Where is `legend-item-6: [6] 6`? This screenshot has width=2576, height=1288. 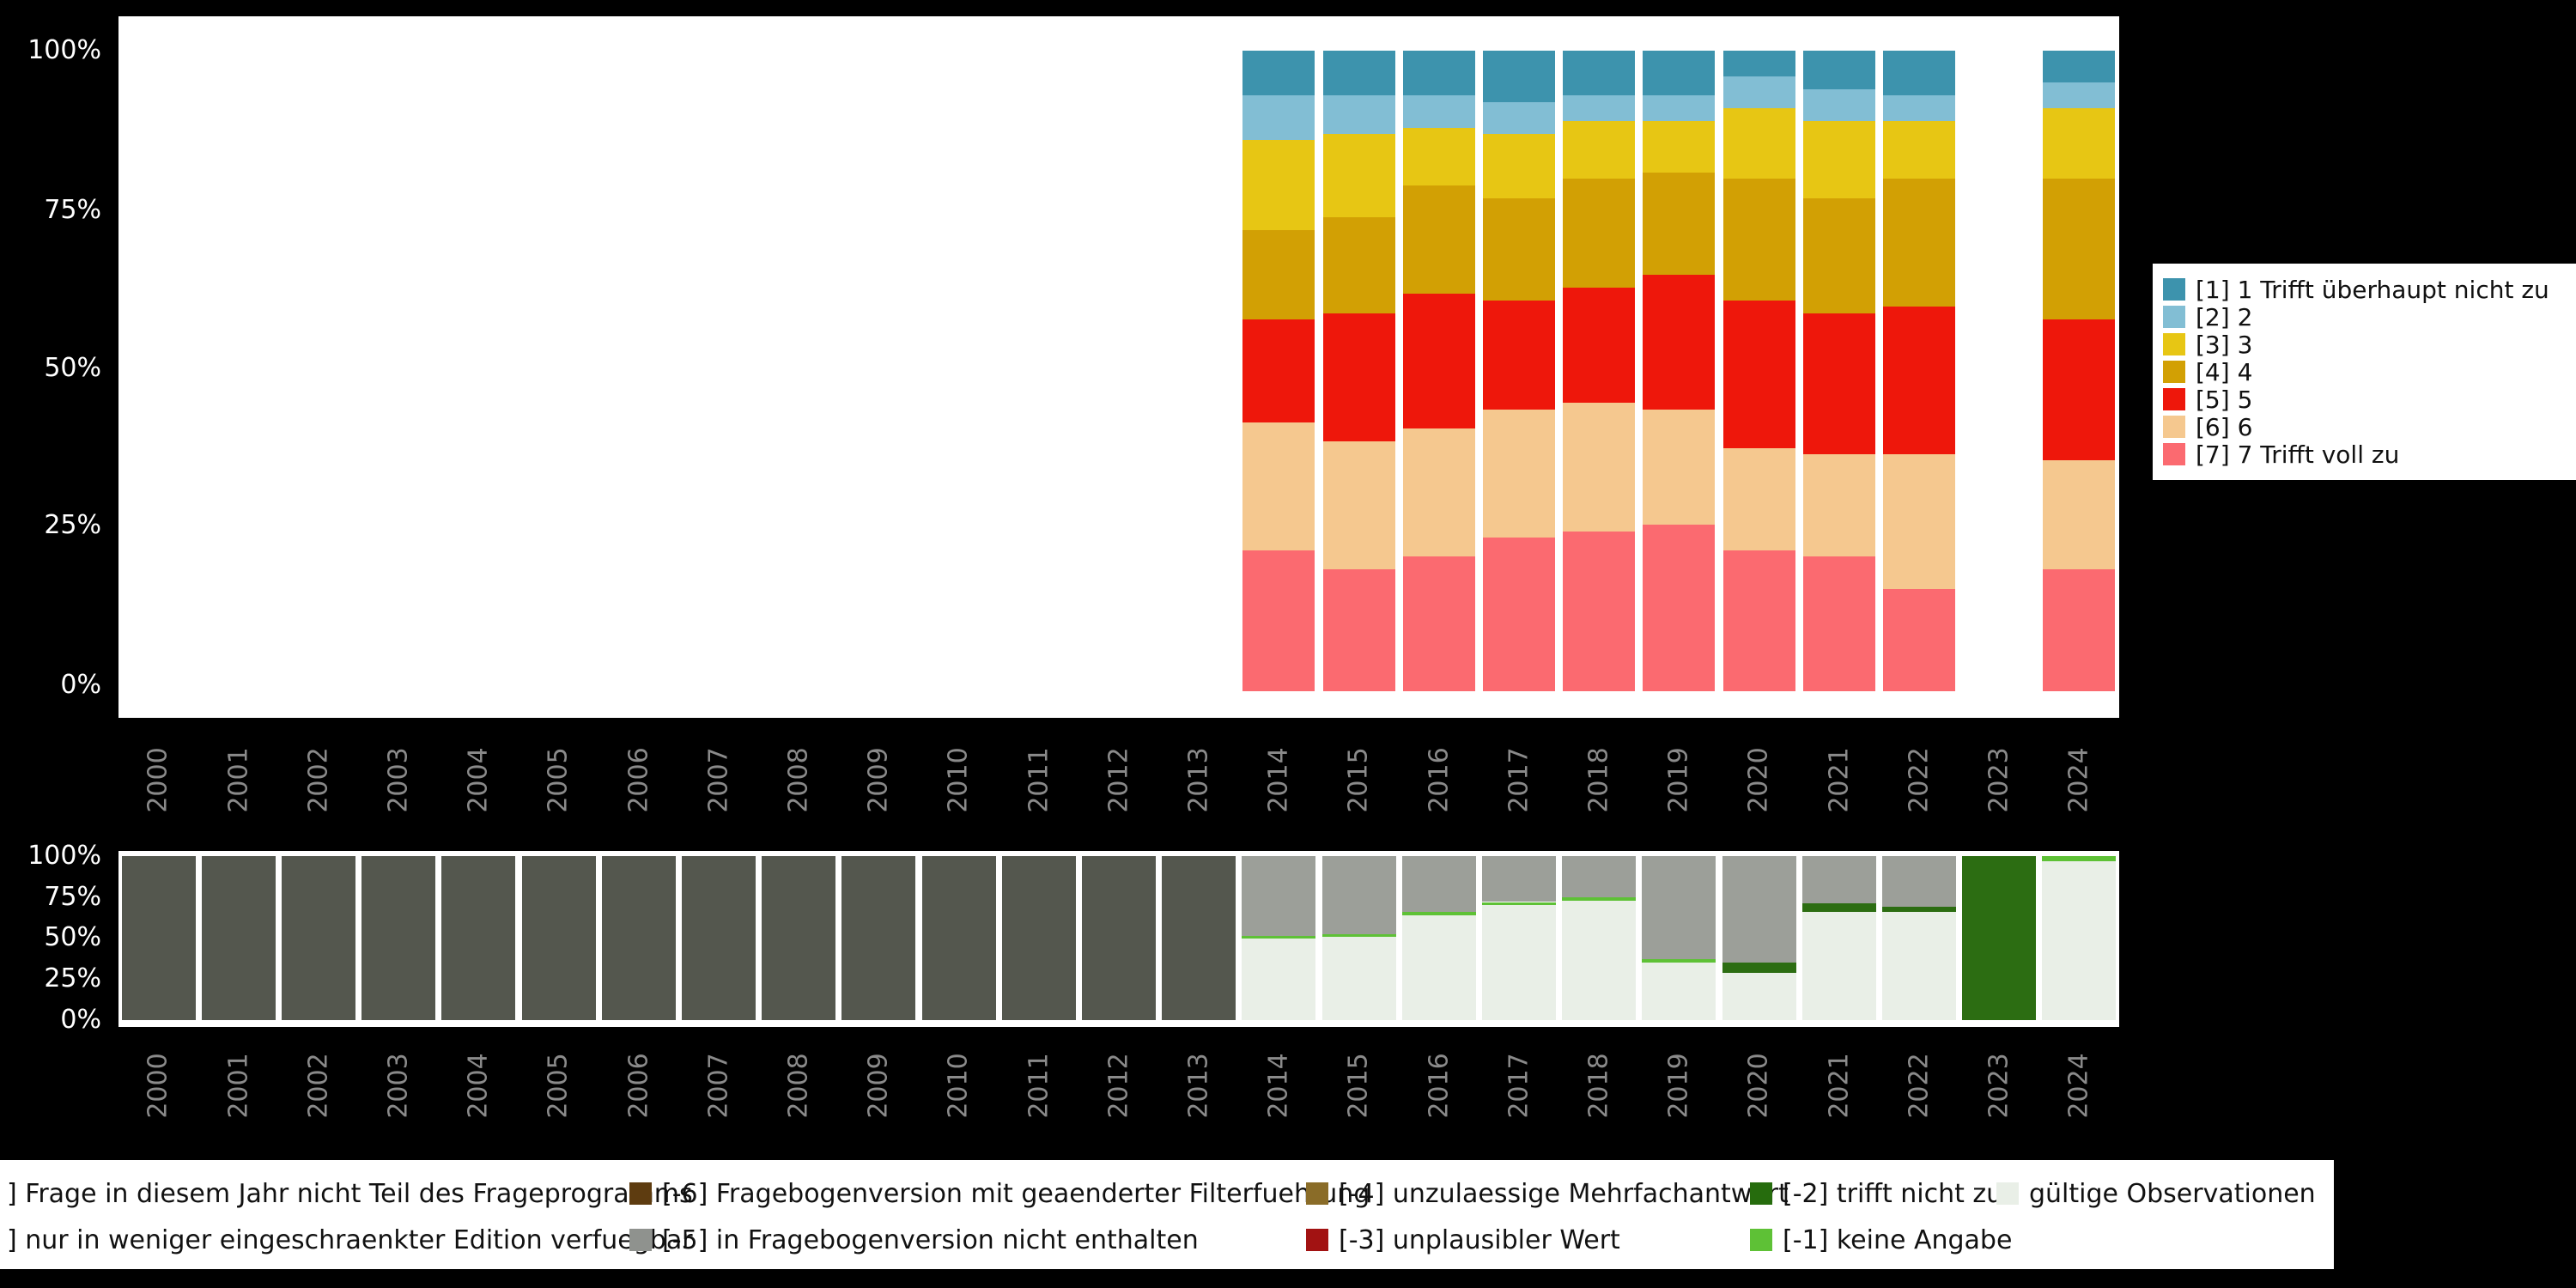
legend-item-6: [6] 6 is located at coordinates (2364, 427).